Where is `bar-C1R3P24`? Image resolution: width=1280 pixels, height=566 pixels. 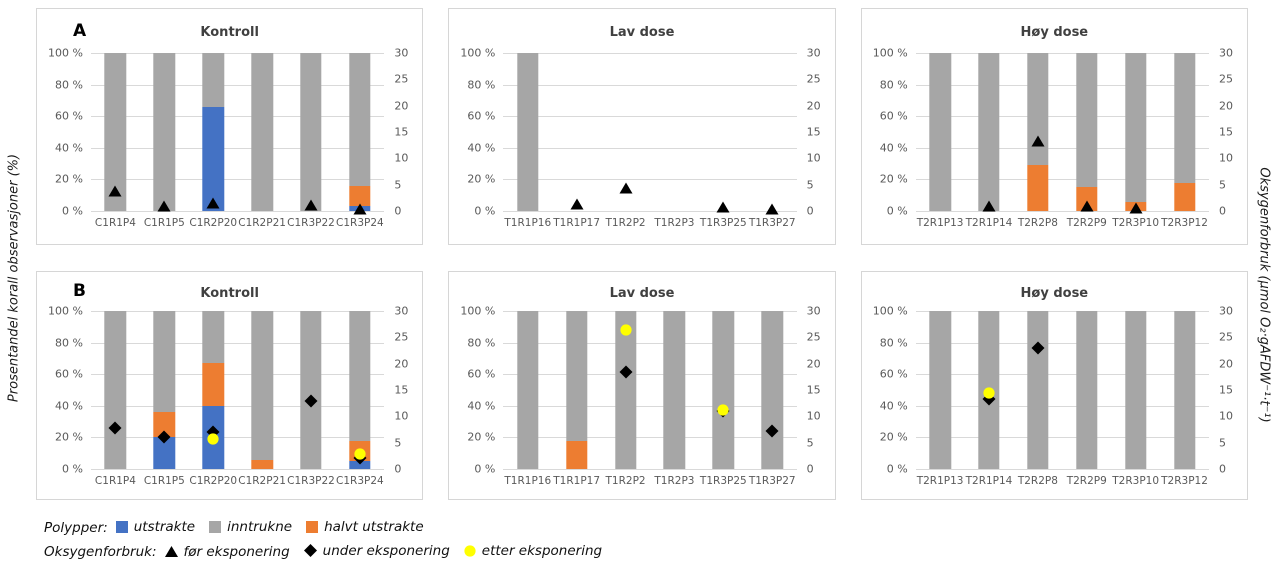
bar-C1R3P24 is located at coordinates (360, 132).